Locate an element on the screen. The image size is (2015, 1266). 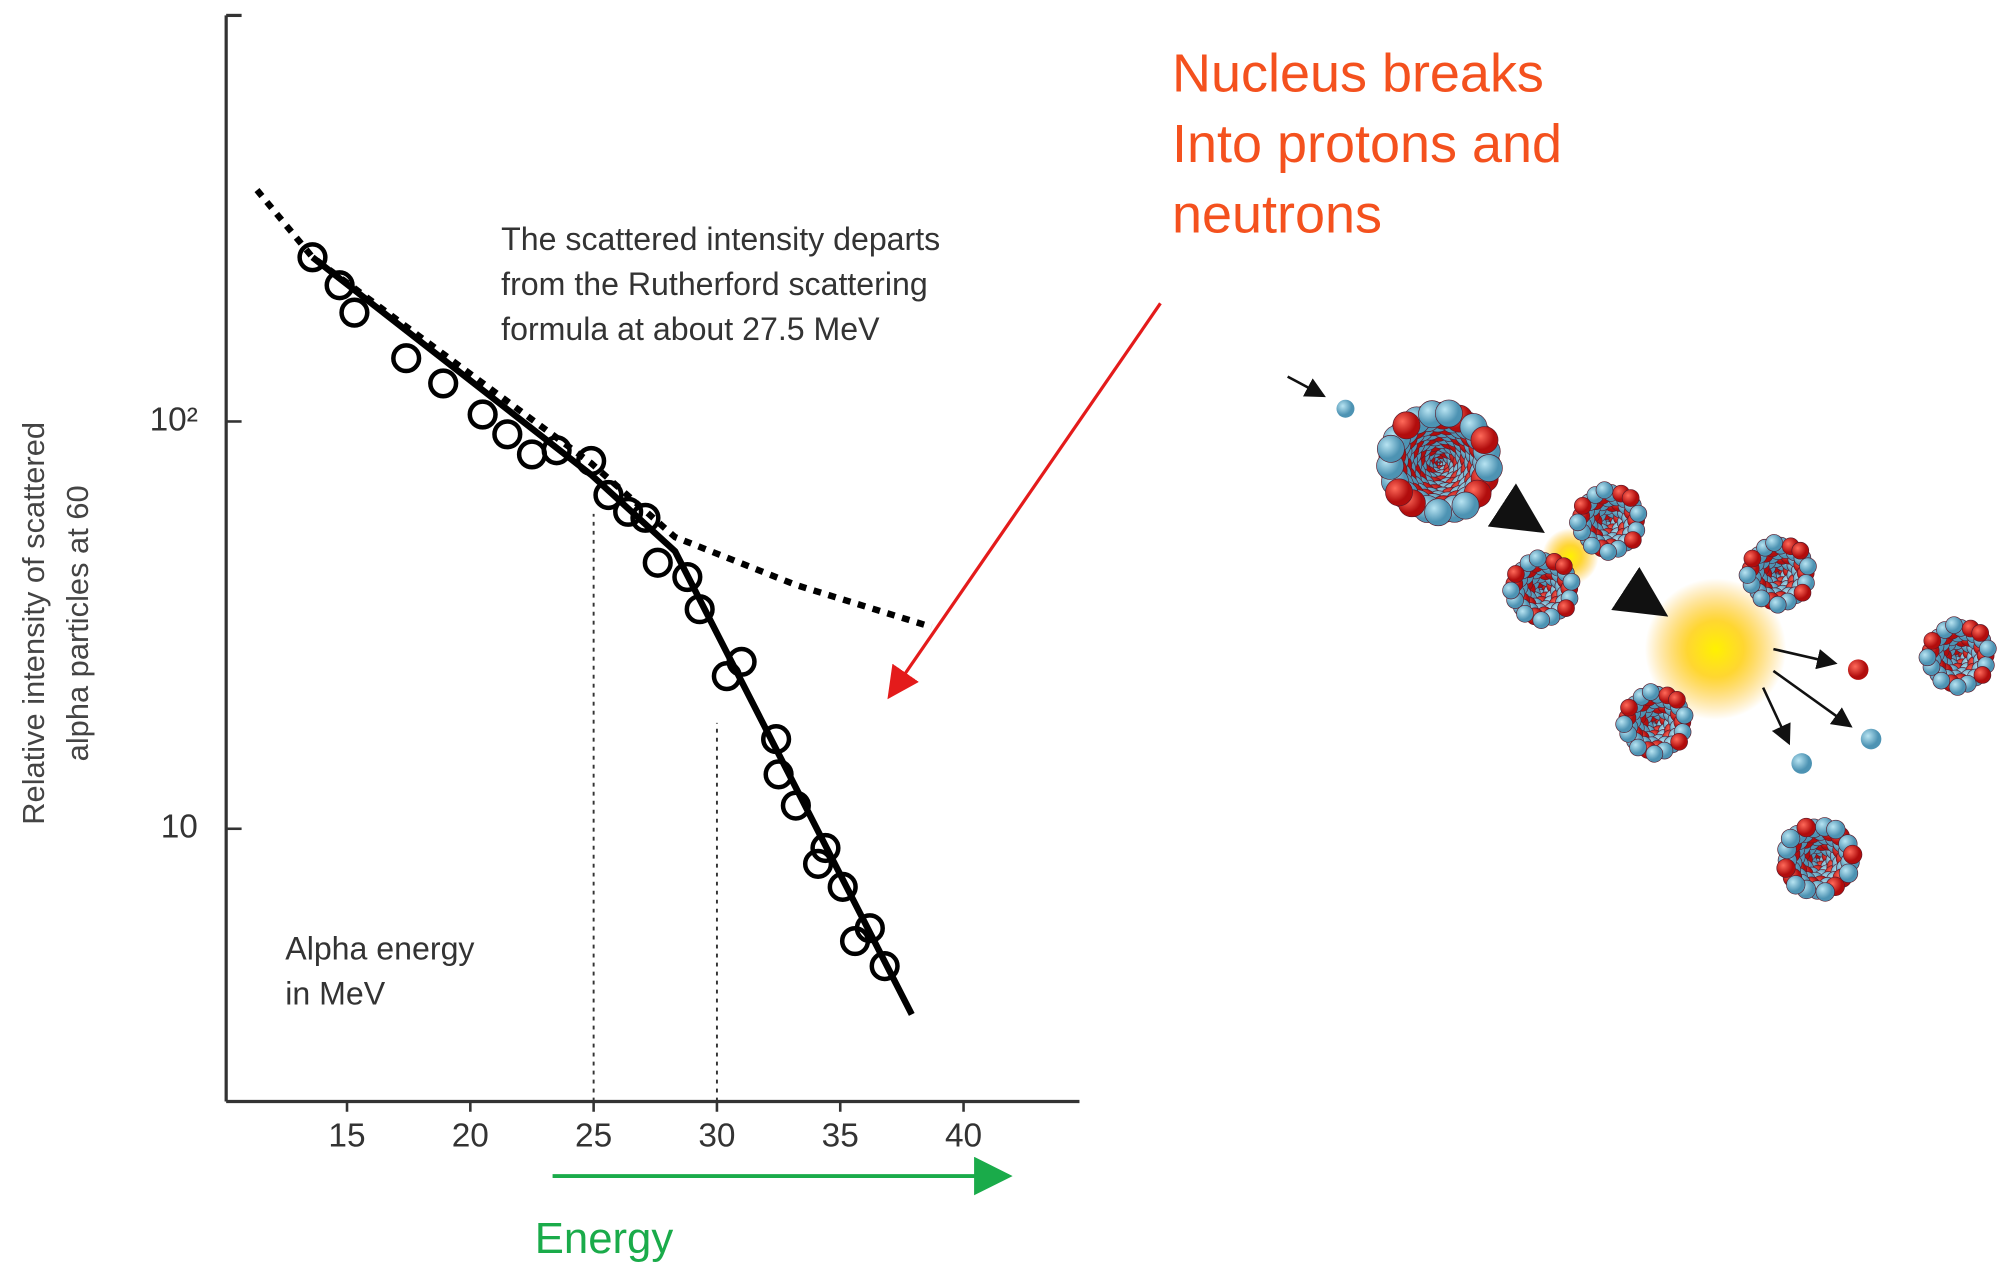
x-tick-label: 30 is located at coordinates (716, 1135).